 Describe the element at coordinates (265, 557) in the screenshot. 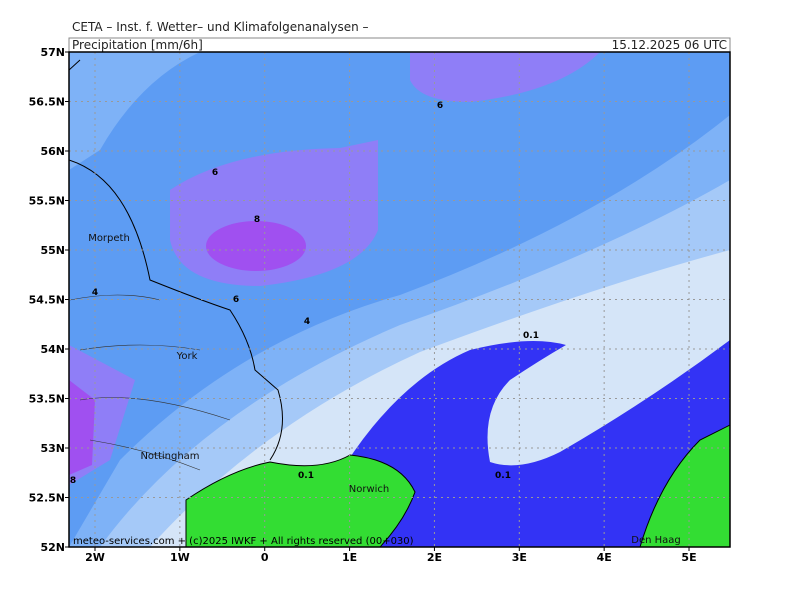

I see `lon-label: 0` at that location.